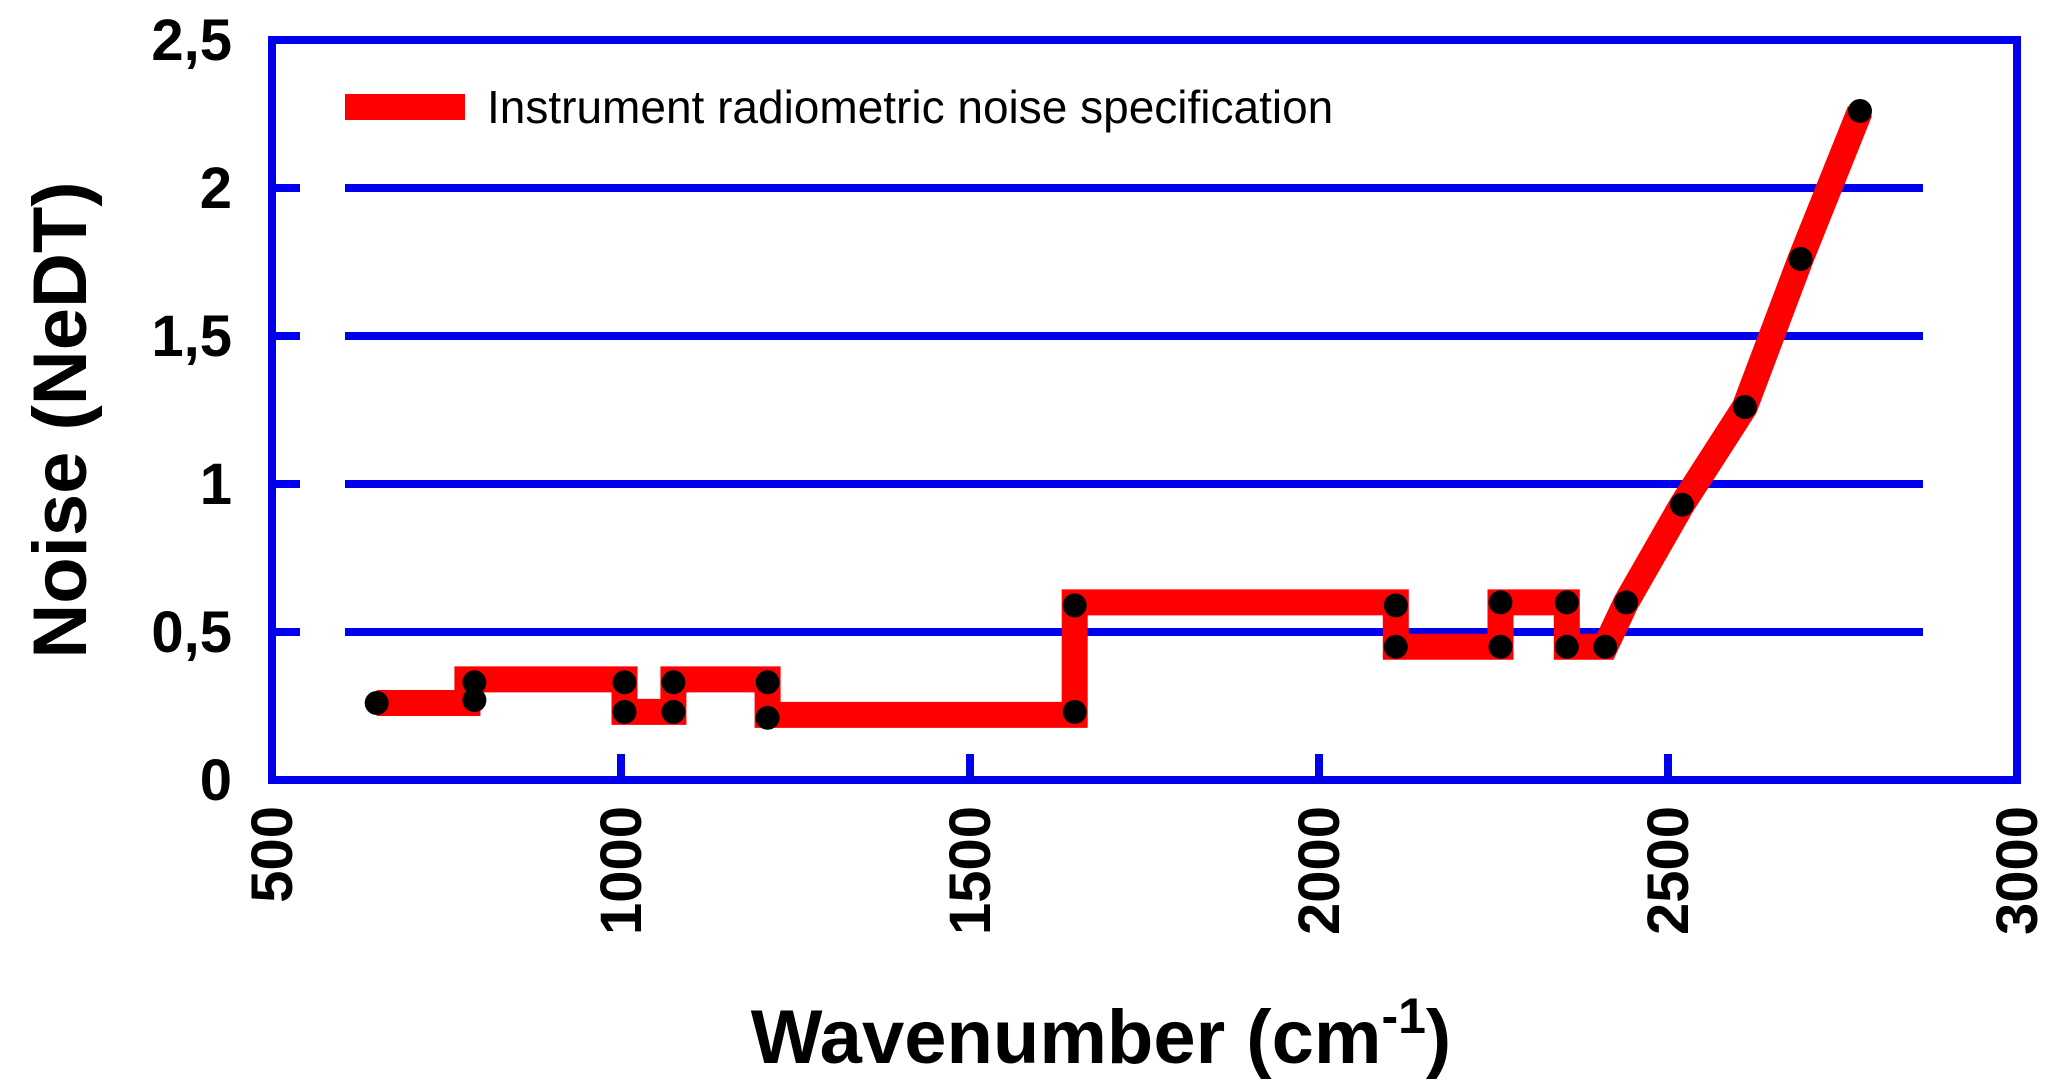  What do you see at coordinates (621, 870) in the screenshot?
I see `x-tick-label: 1000` at bounding box center [621, 870].